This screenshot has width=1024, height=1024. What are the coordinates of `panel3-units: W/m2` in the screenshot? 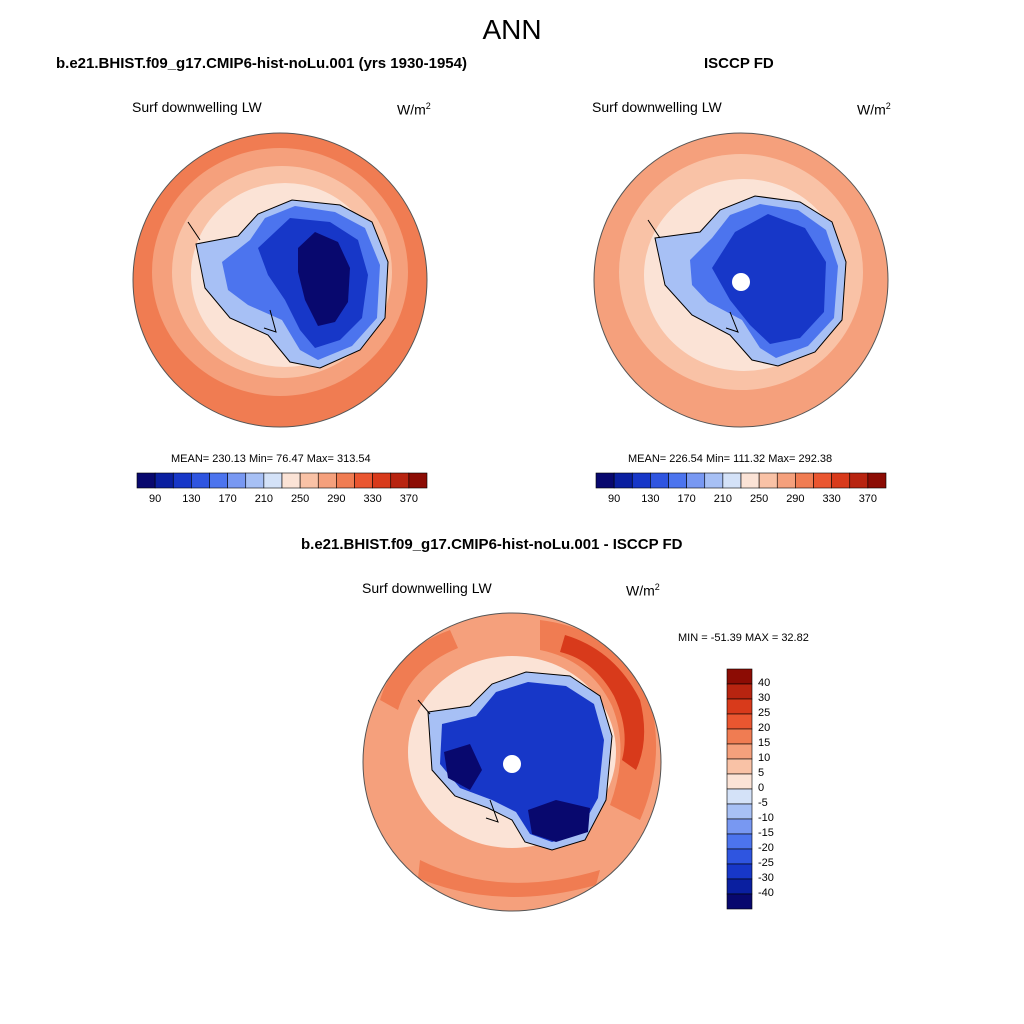 It's located at (643, 590).